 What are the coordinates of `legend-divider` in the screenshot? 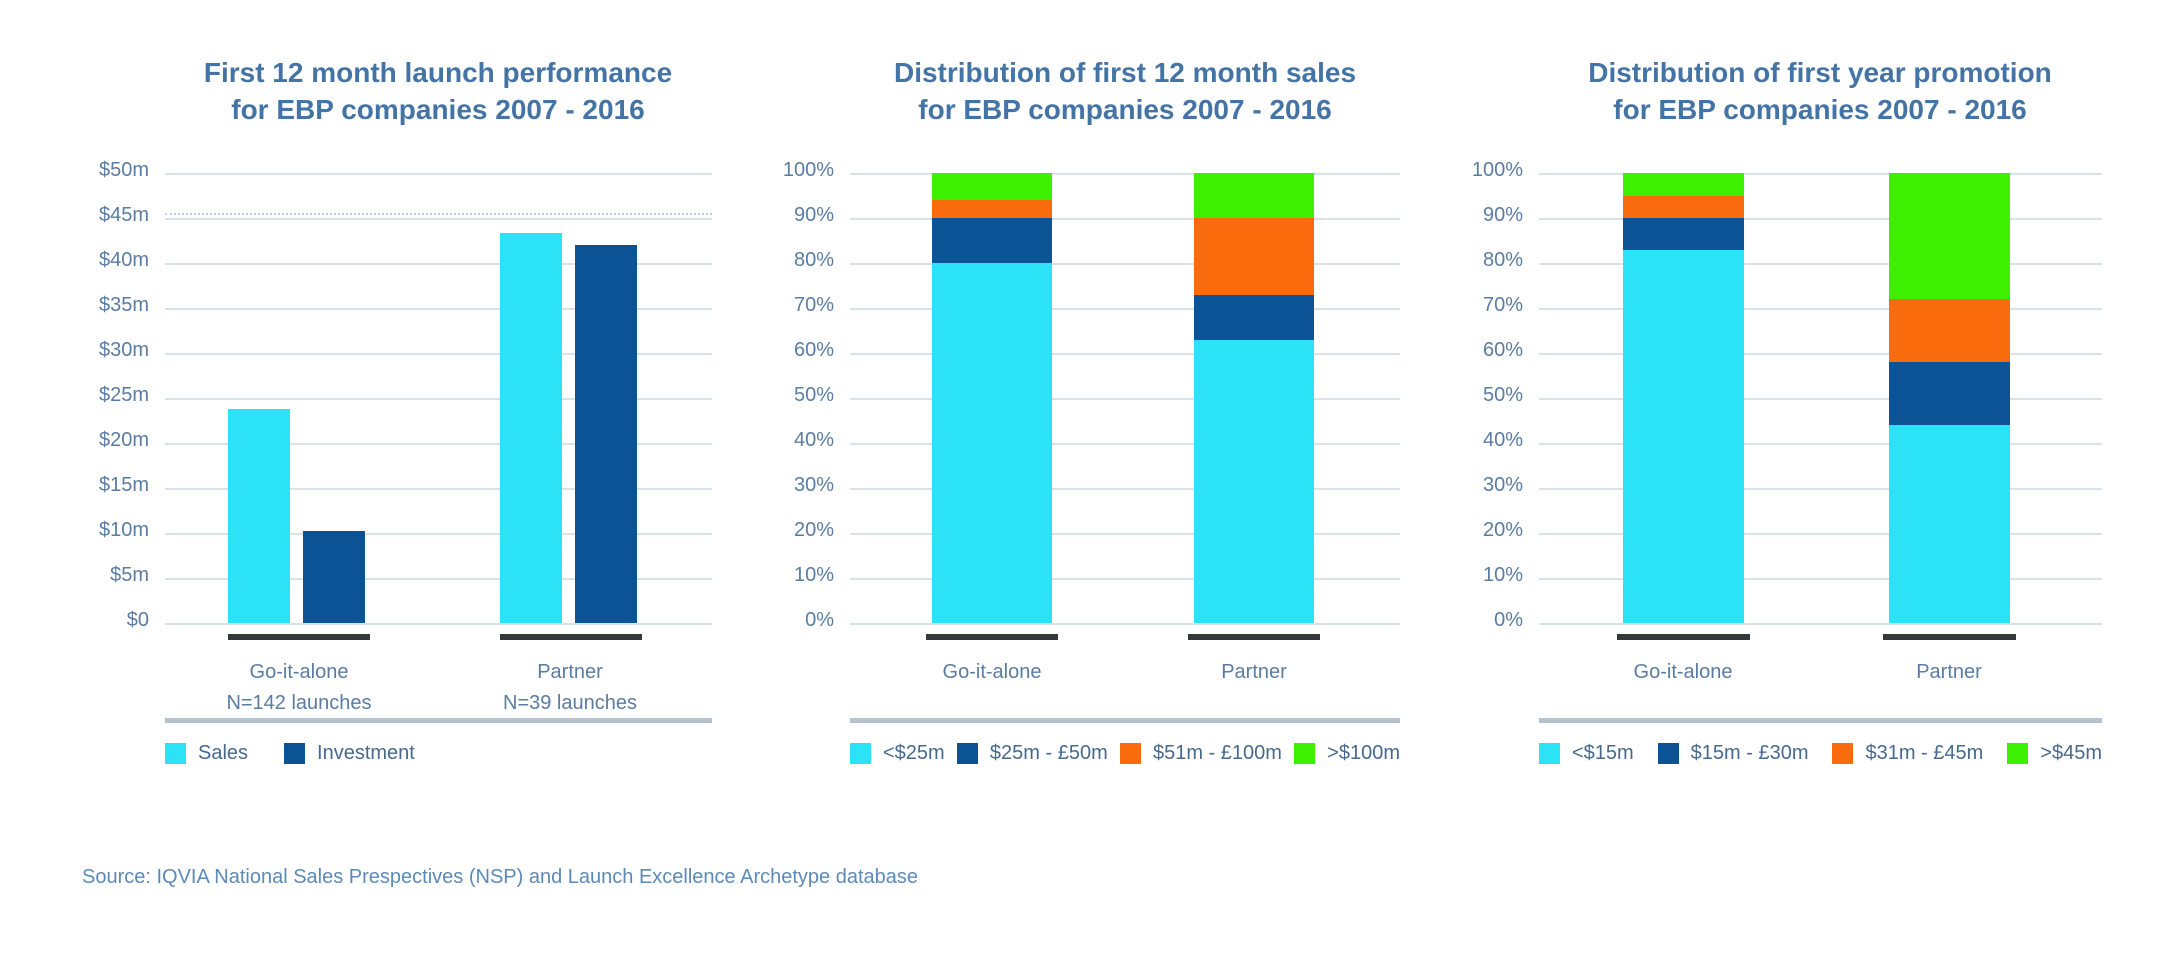 It's located at (1820, 720).